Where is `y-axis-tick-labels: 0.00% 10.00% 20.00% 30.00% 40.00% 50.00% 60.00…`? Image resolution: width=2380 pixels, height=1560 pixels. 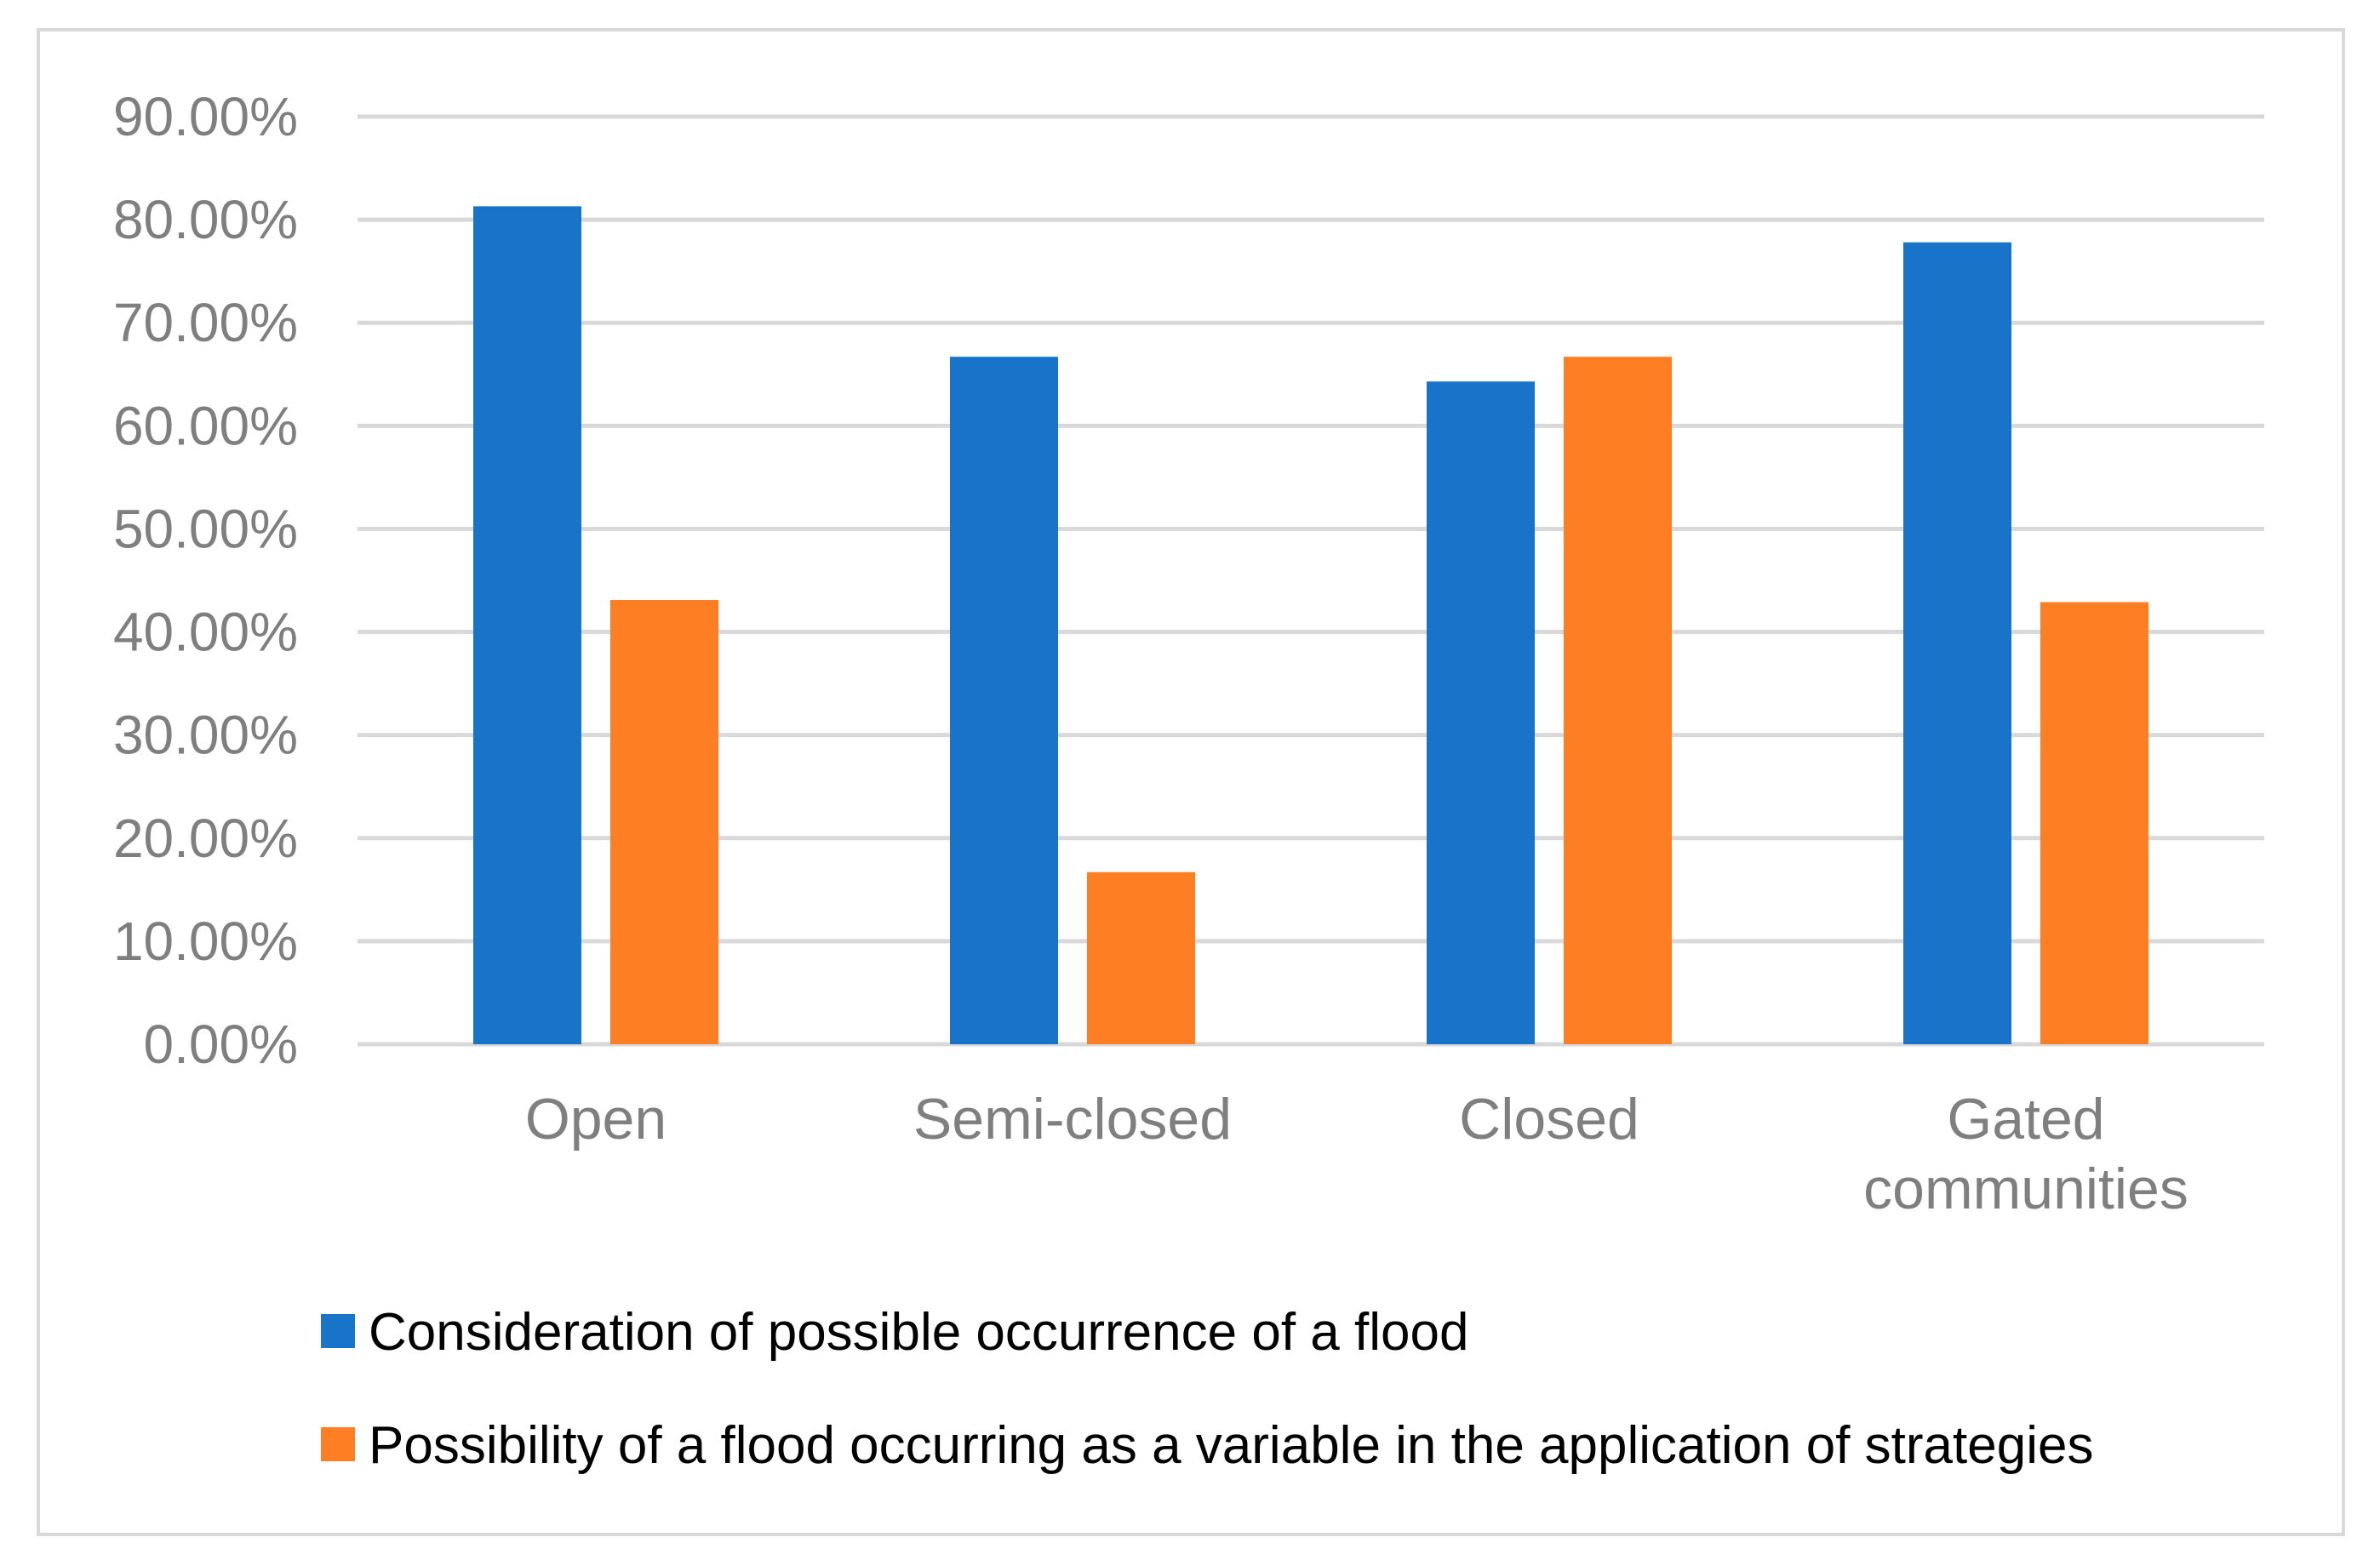 y-axis-tick-labels: 0.00% 10.00% 20.00% 30.00% 40.00% 50.00% 60.00… is located at coordinates (205, 580).